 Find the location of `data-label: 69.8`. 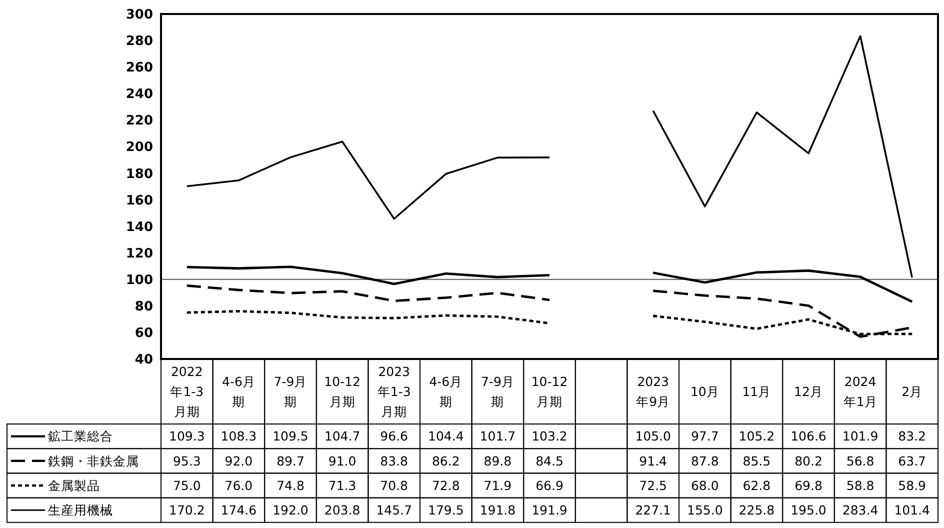

data-label: 69.8 is located at coordinates (808, 485).